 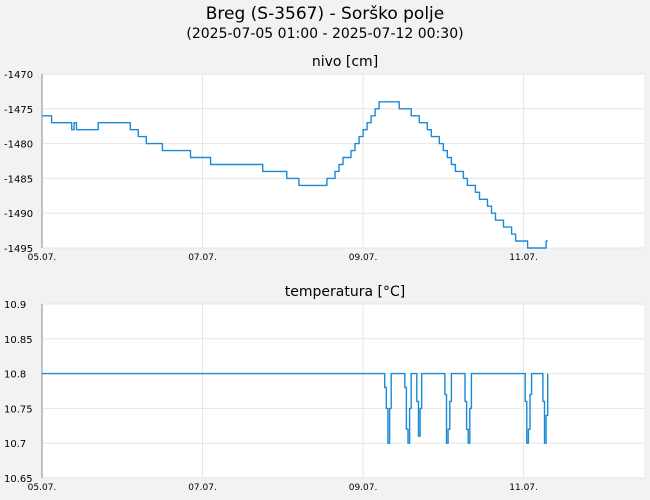 What do you see at coordinates (18, 479) in the screenshot?
I see `y-tick-label: 10.65` at bounding box center [18, 479].